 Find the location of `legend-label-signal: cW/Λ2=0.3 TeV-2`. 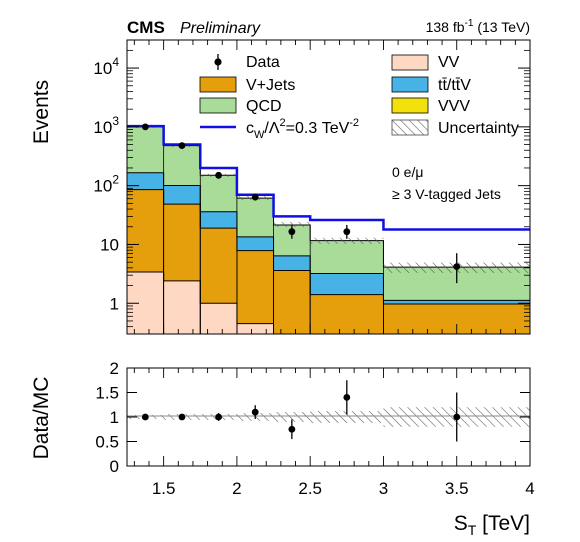

legend-label-signal: cW/Λ2=0.3 TeV-2 is located at coordinates (302, 129).